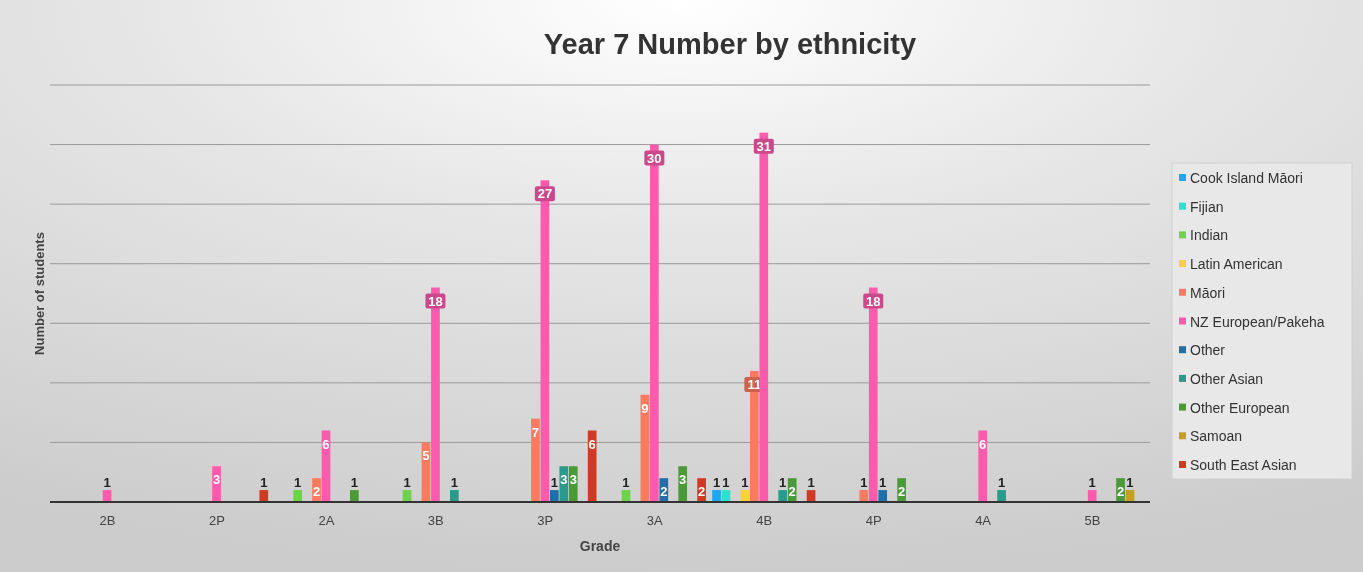  What do you see at coordinates (1240, 407) in the screenshot?
I see `legend-label: Other European` at bounding box center [1240, 407].